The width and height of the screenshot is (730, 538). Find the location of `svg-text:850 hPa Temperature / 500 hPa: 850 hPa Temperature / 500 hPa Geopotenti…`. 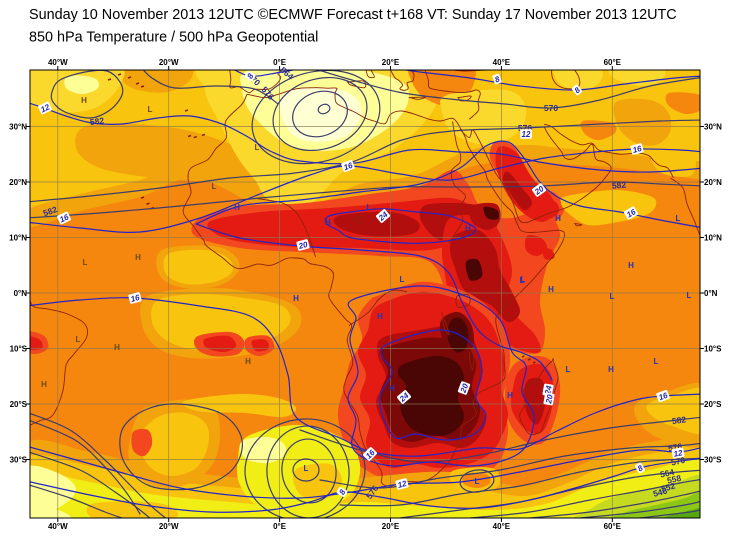

svg-text:850 hPa Temperature / 500 hPa: 850 hPa Temperature / 500 hPa Geopotenti… is located at coordinates (173, 38).